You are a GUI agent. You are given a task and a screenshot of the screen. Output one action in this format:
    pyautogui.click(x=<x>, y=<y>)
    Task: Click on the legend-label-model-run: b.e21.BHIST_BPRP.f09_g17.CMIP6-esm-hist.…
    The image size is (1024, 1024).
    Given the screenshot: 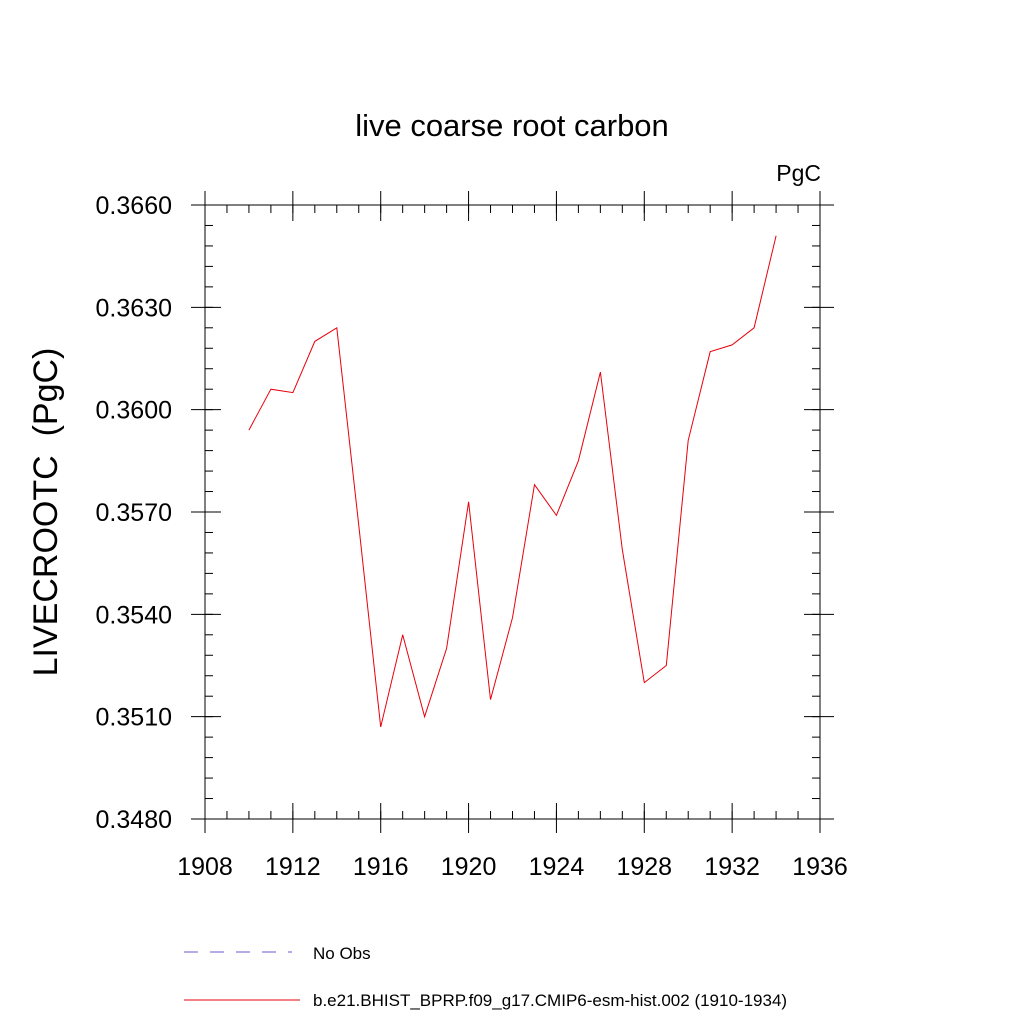 What is the action you would take?
    pyautogui.click(x=550, y=1000)
    